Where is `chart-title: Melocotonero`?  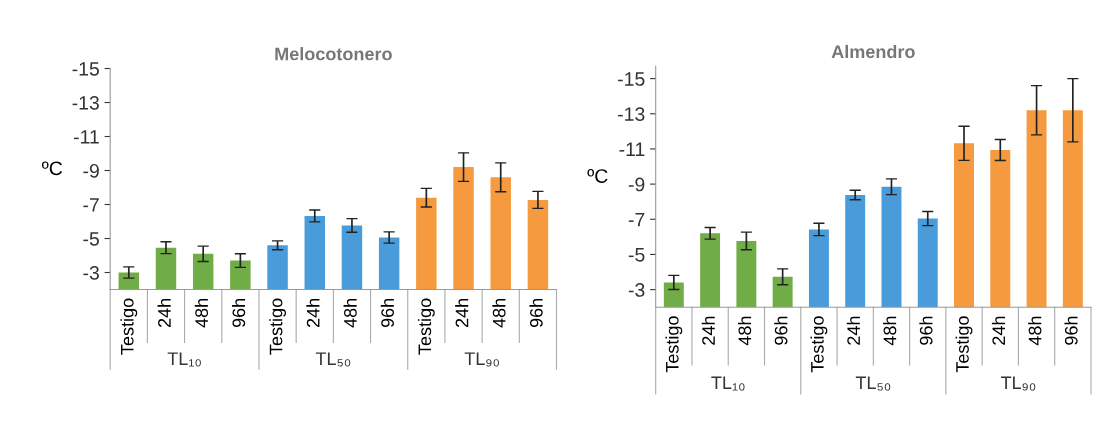 chart-title: Melocotonero is located at coordinates (333, 54).